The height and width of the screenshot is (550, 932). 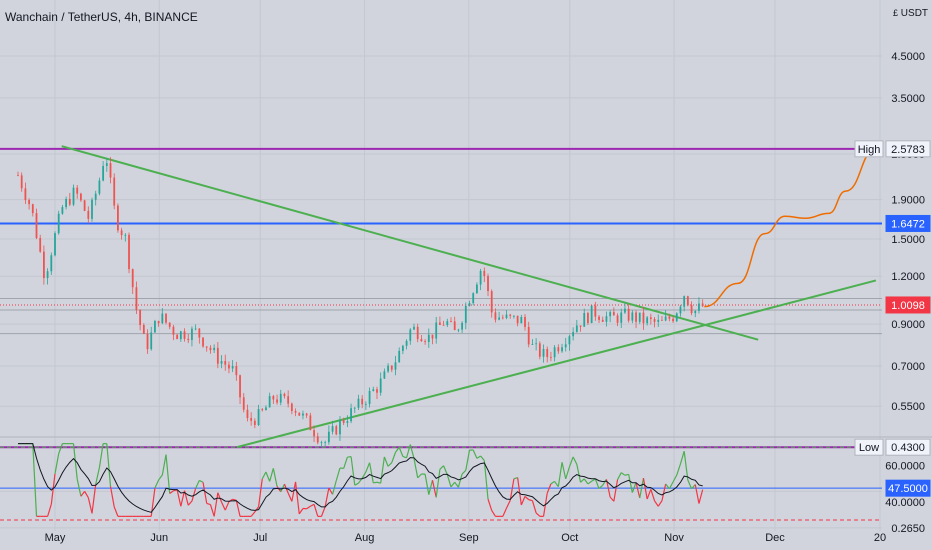 I want to click on x-tick-label: Oct, so click(x=569, y=538).